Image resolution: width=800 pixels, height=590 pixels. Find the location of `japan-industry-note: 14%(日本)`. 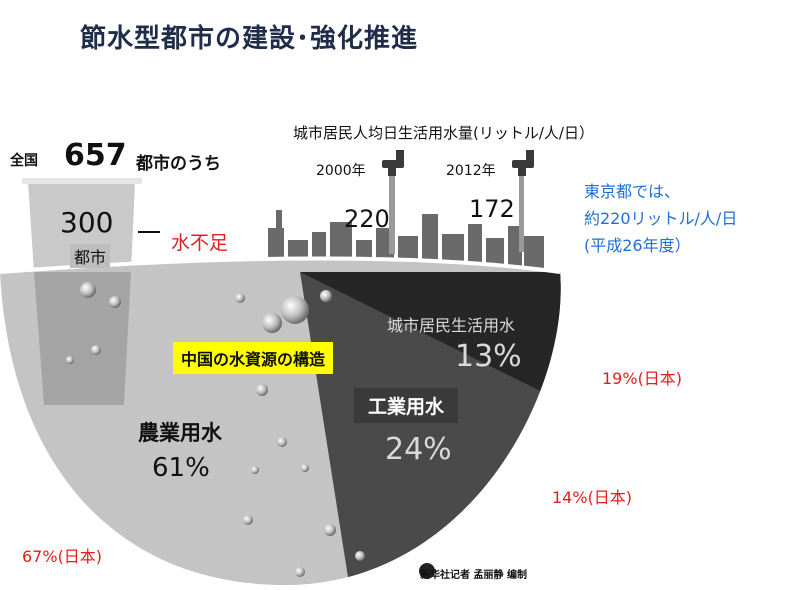

japan-industry-note: 14%(日本) is located at coordinates (592, 497).